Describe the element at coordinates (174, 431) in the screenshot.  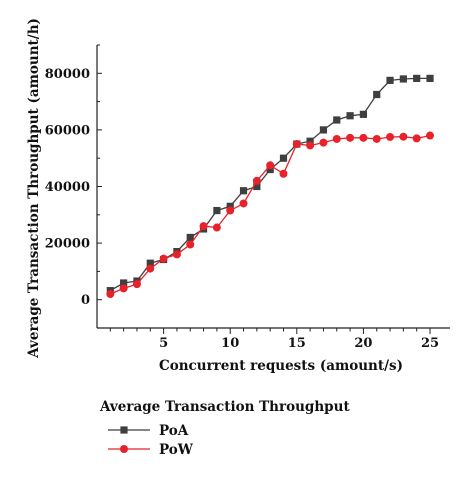
I see `legend-label-poa: PoA` at that location.